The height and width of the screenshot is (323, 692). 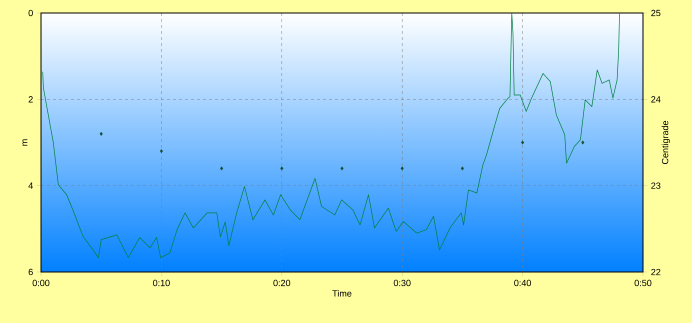 What do you see at coordinates (655, 185) in the screenshot?
I see `y2-tick-label: 23` at bounding box center [655, 185].